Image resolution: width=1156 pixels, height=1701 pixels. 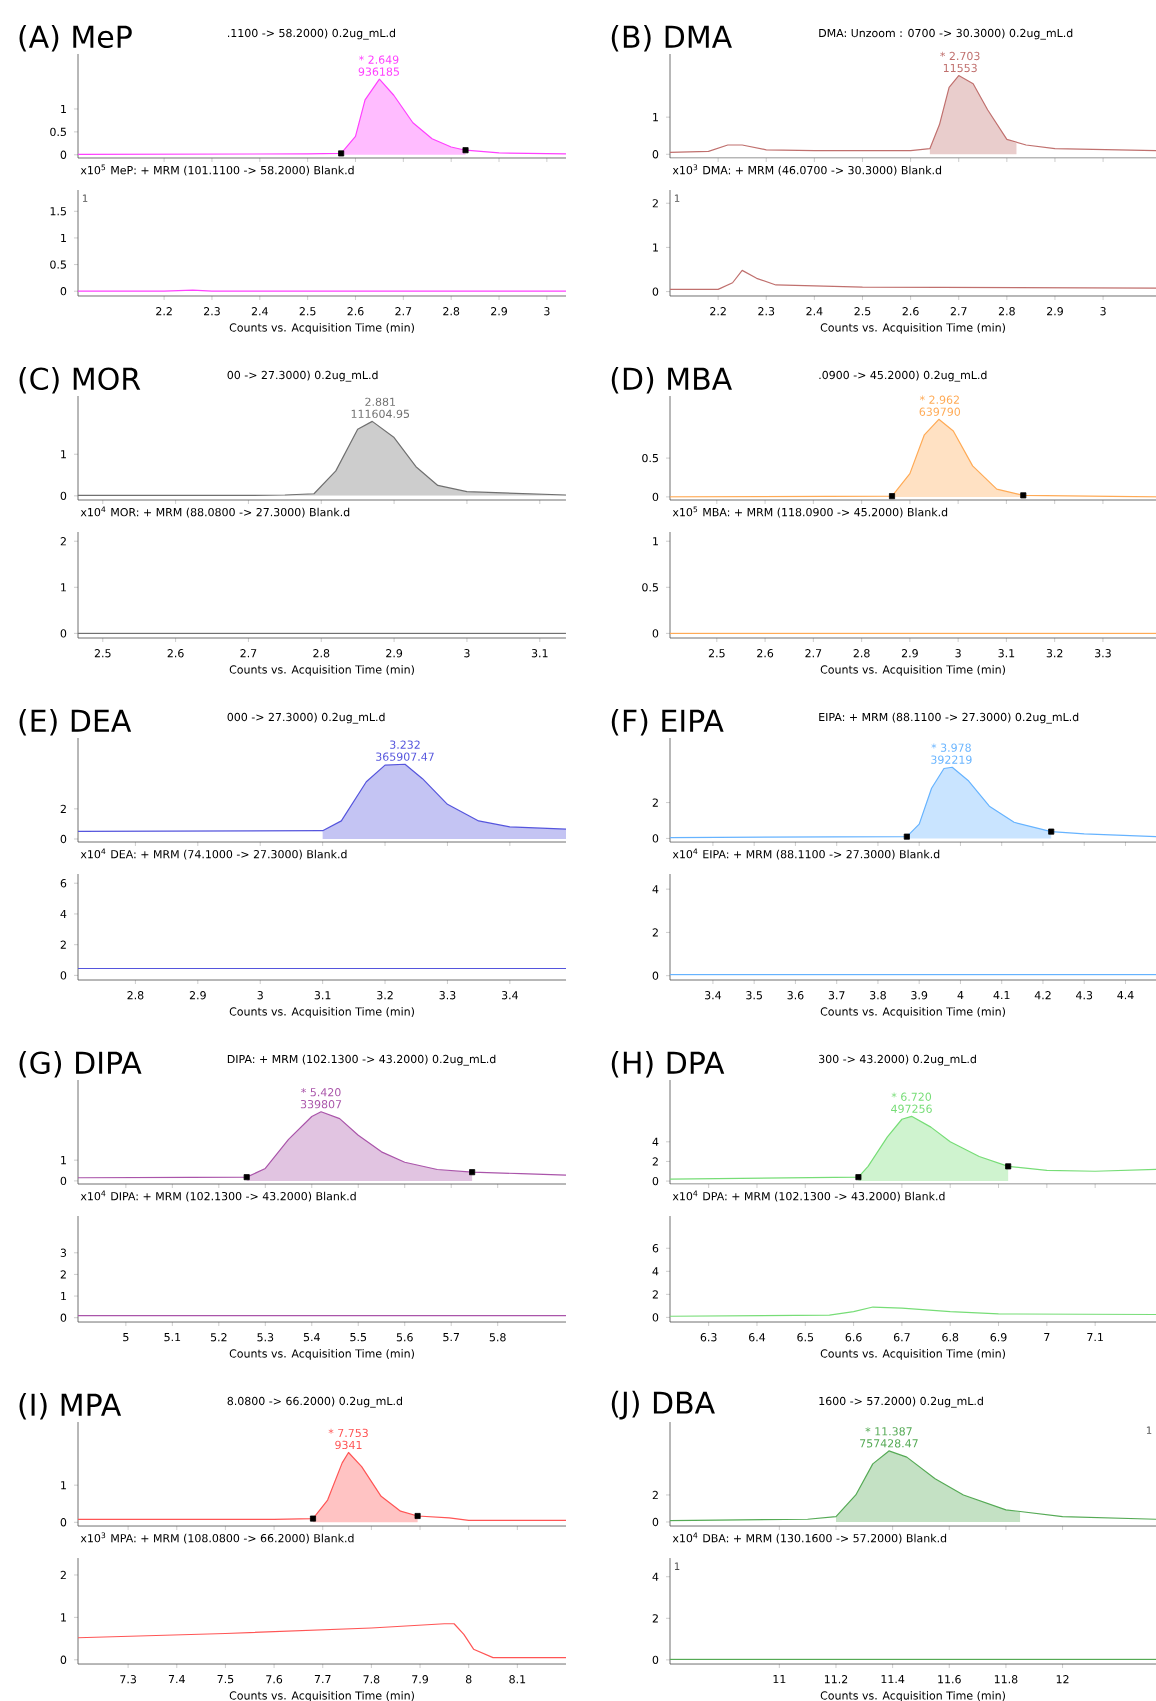 What do you see at coordinates (893, 1679) in the screenshot?
I see `x-tick-label: 11.4` at bounding box center [893, 1679].